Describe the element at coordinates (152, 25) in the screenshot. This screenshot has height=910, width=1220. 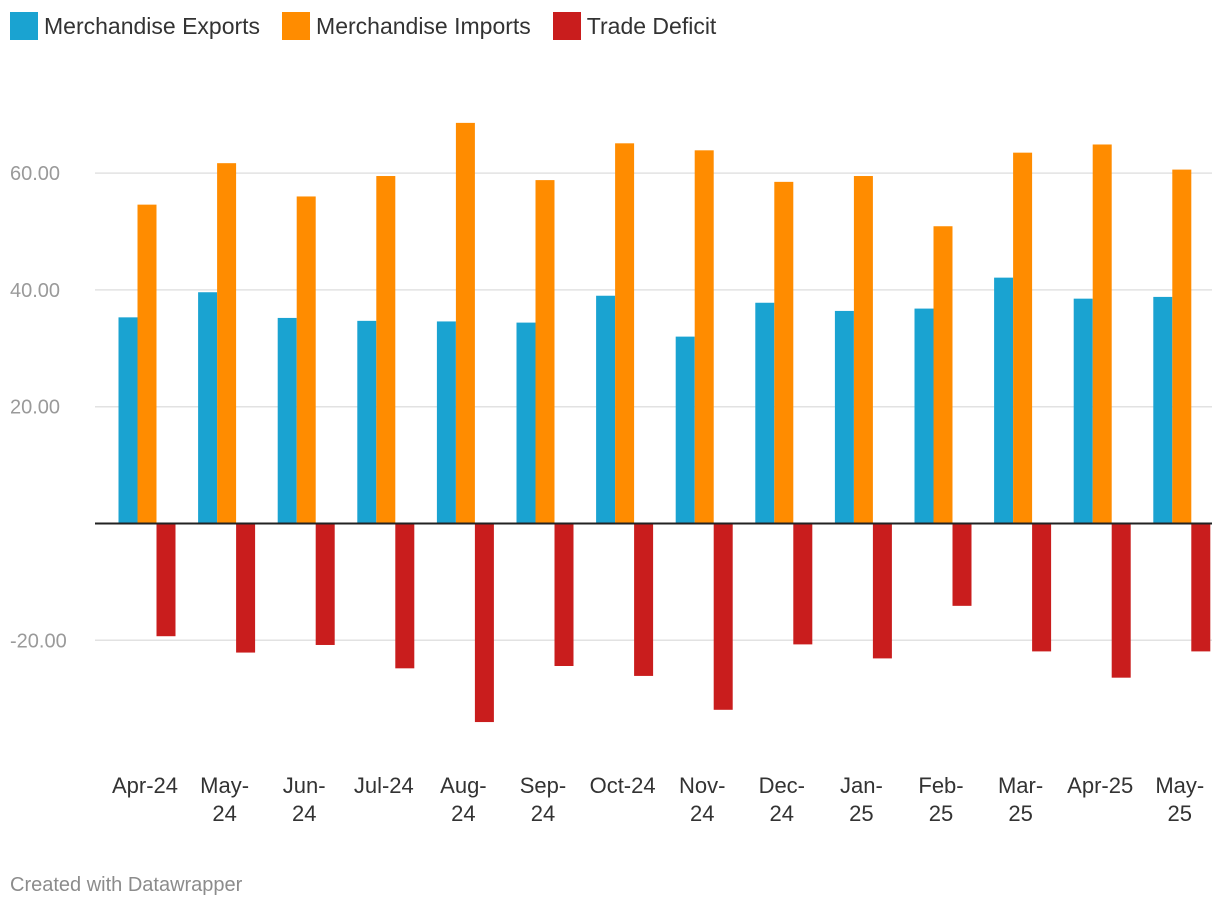
I see `legend-label-exports: Merchandise Exports` at that location.